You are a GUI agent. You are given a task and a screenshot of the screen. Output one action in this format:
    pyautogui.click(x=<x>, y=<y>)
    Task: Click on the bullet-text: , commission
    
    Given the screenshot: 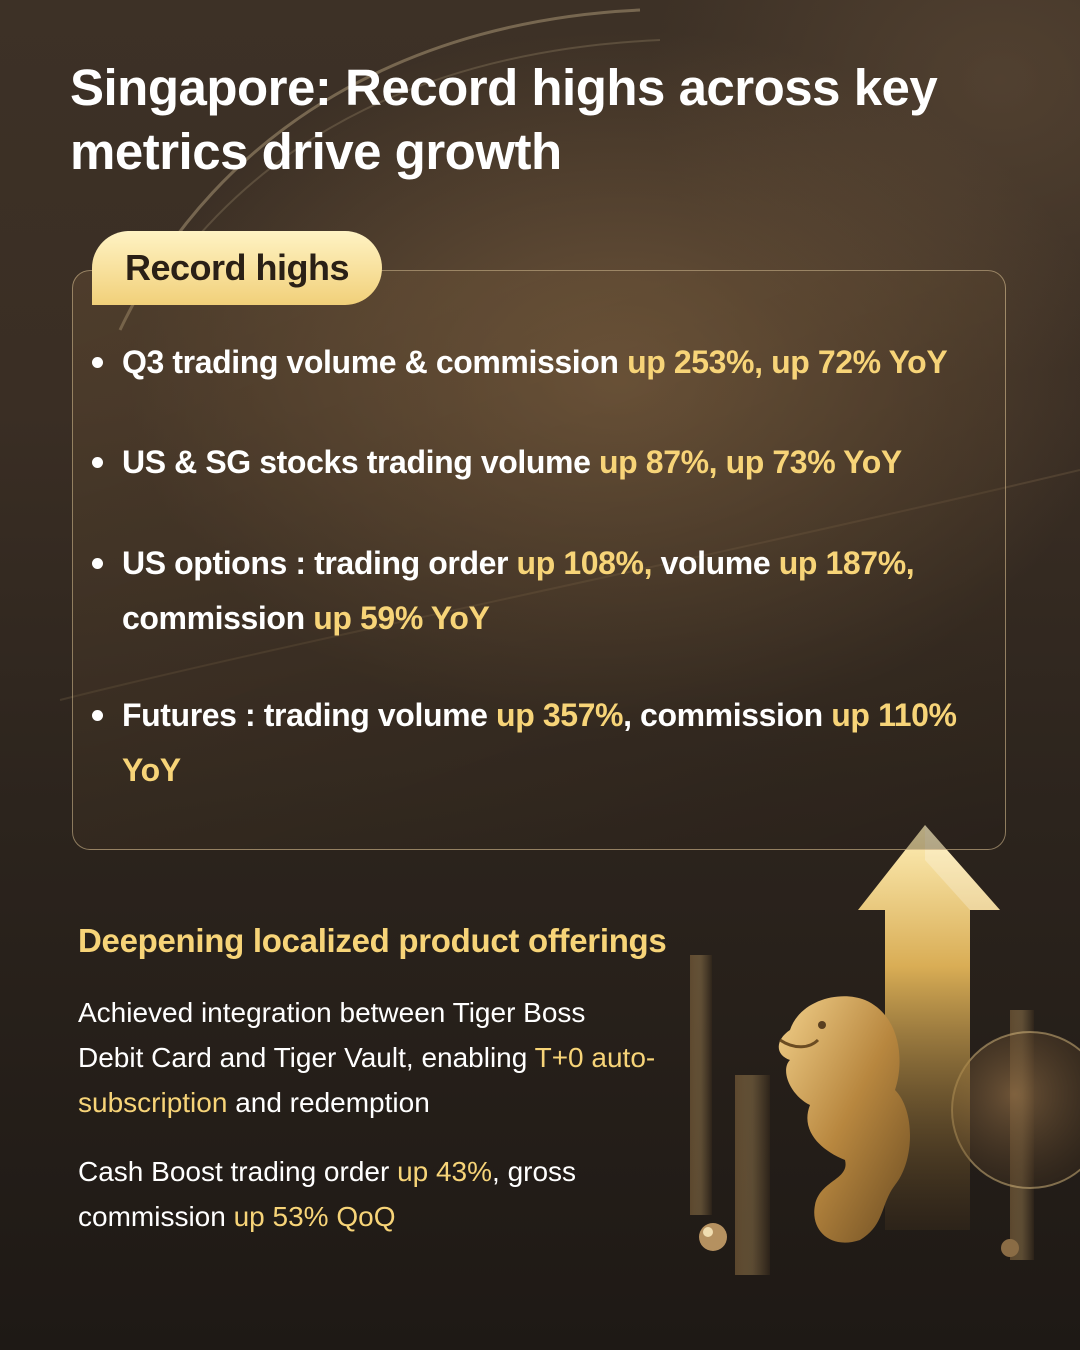 What is the action you would take?
    pyautogui.click(x=723, y=715)
    